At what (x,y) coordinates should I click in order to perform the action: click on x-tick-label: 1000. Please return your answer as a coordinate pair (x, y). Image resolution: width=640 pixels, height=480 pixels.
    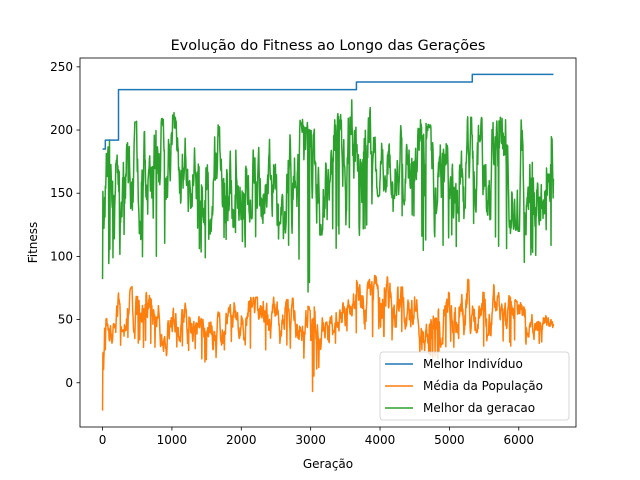
    Looking at the image, I should click on (172, 440).